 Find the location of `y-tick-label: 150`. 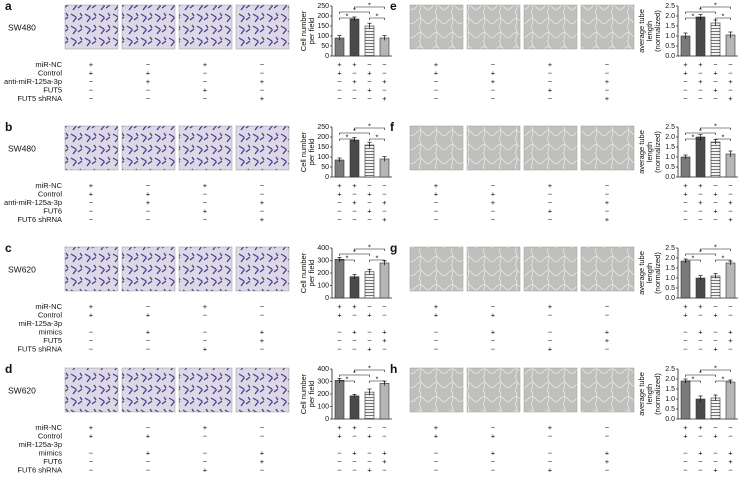

y-tick-label: 150 is located at coordinates (323, 147).